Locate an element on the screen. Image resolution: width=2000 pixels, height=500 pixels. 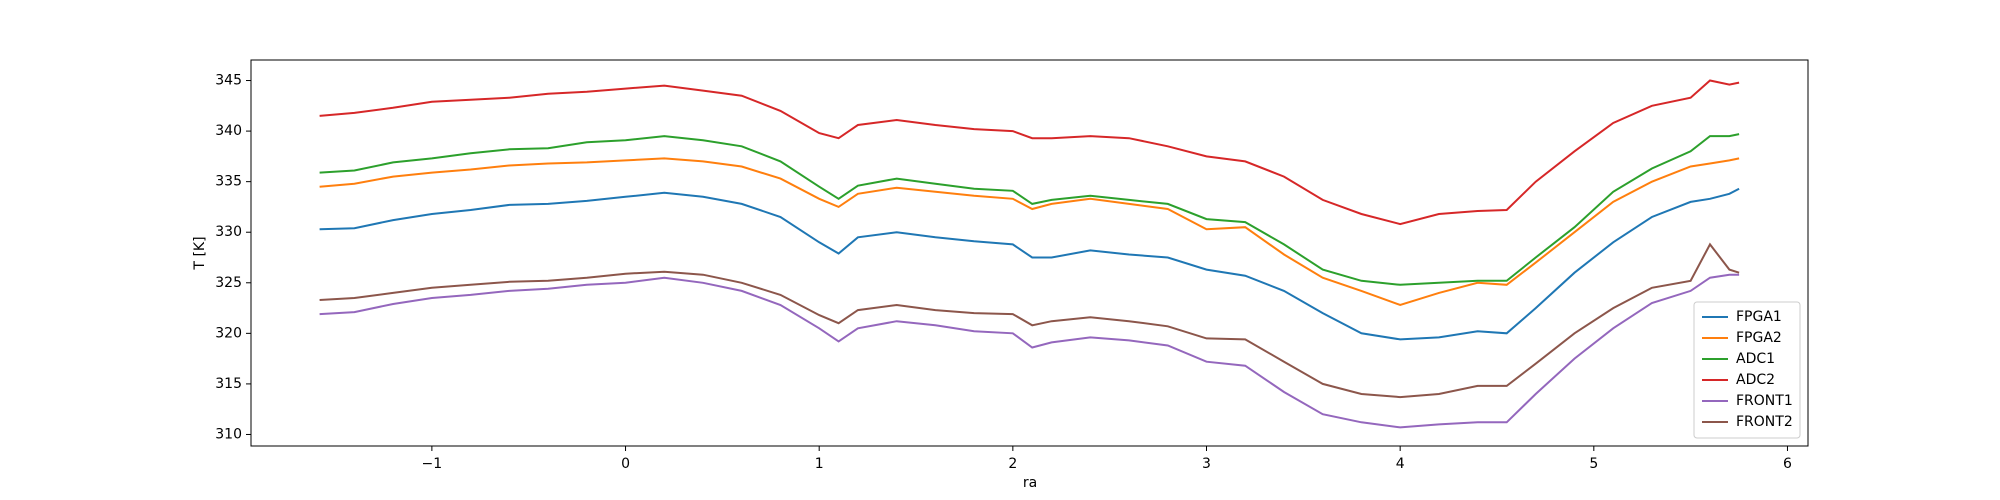
y-tick-label: 340 is located at coordinates (228, 131).